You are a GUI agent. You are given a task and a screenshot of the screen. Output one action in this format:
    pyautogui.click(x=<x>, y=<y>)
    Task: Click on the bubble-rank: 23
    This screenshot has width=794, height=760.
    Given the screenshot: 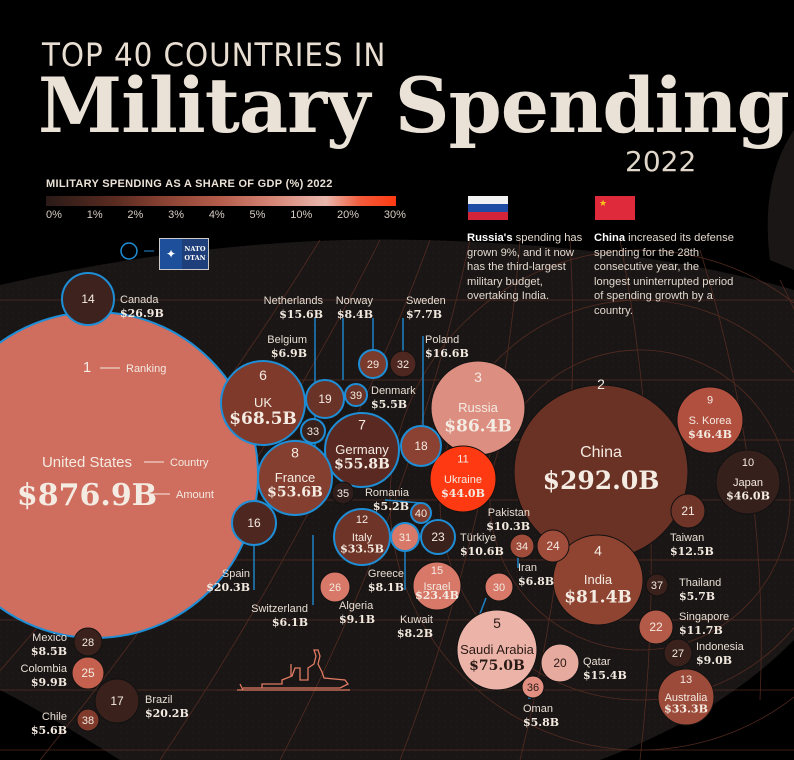 What is the action you would take?
    pyautogui.click(x=438, y=537)
    